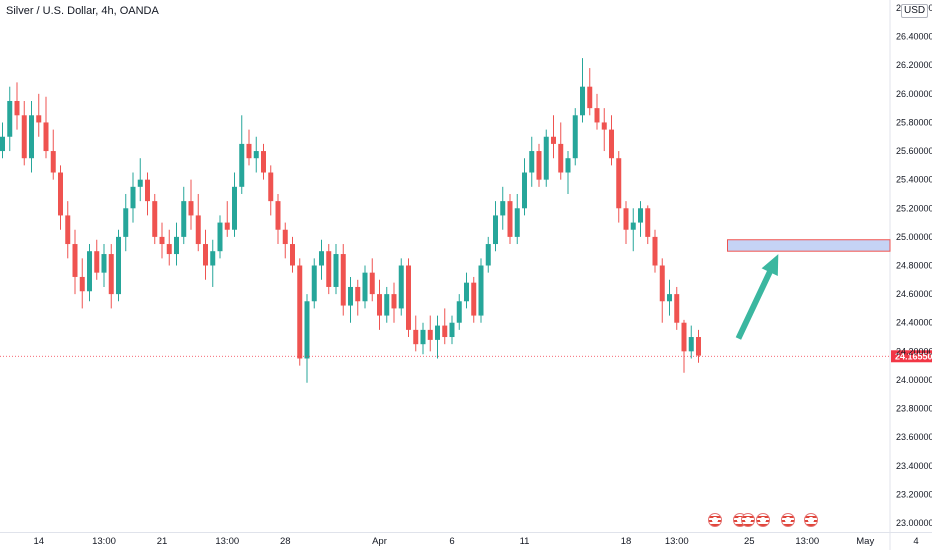  What do you see at coordinates (757, 297) in the screenshot?
I see `projection-arrow` at bounding box center [757, 297].